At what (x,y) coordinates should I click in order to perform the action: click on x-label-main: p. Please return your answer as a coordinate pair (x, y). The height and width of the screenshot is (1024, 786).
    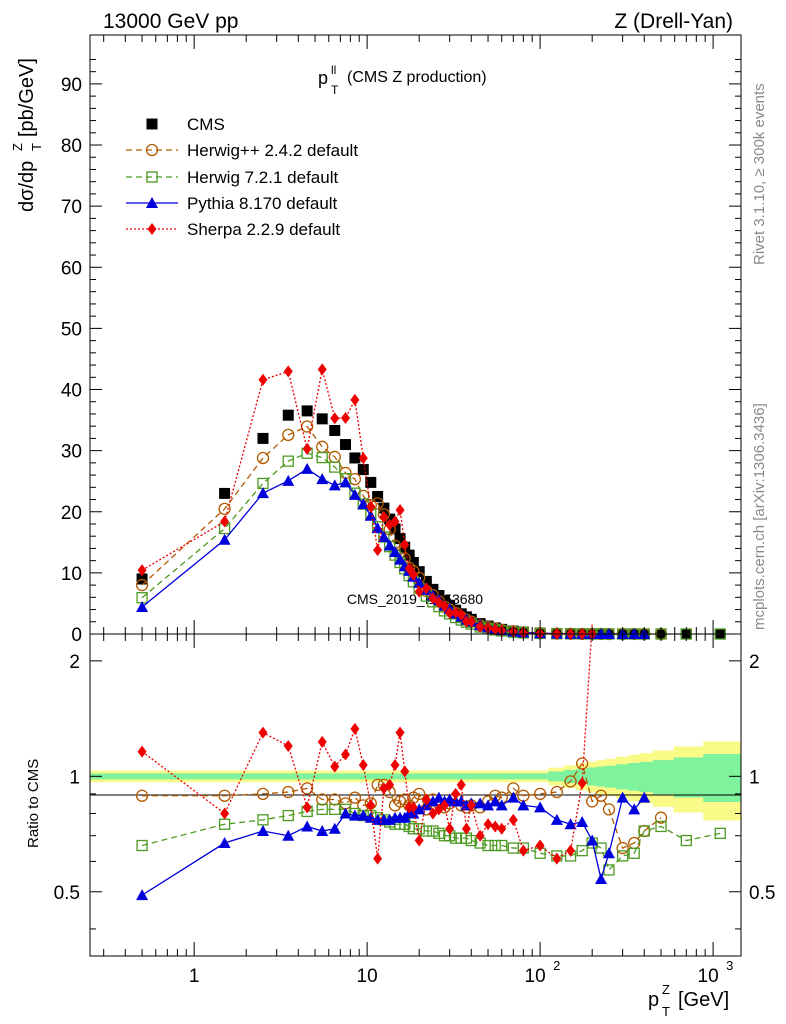
    Looking at the image, I should click on (653, 1000).